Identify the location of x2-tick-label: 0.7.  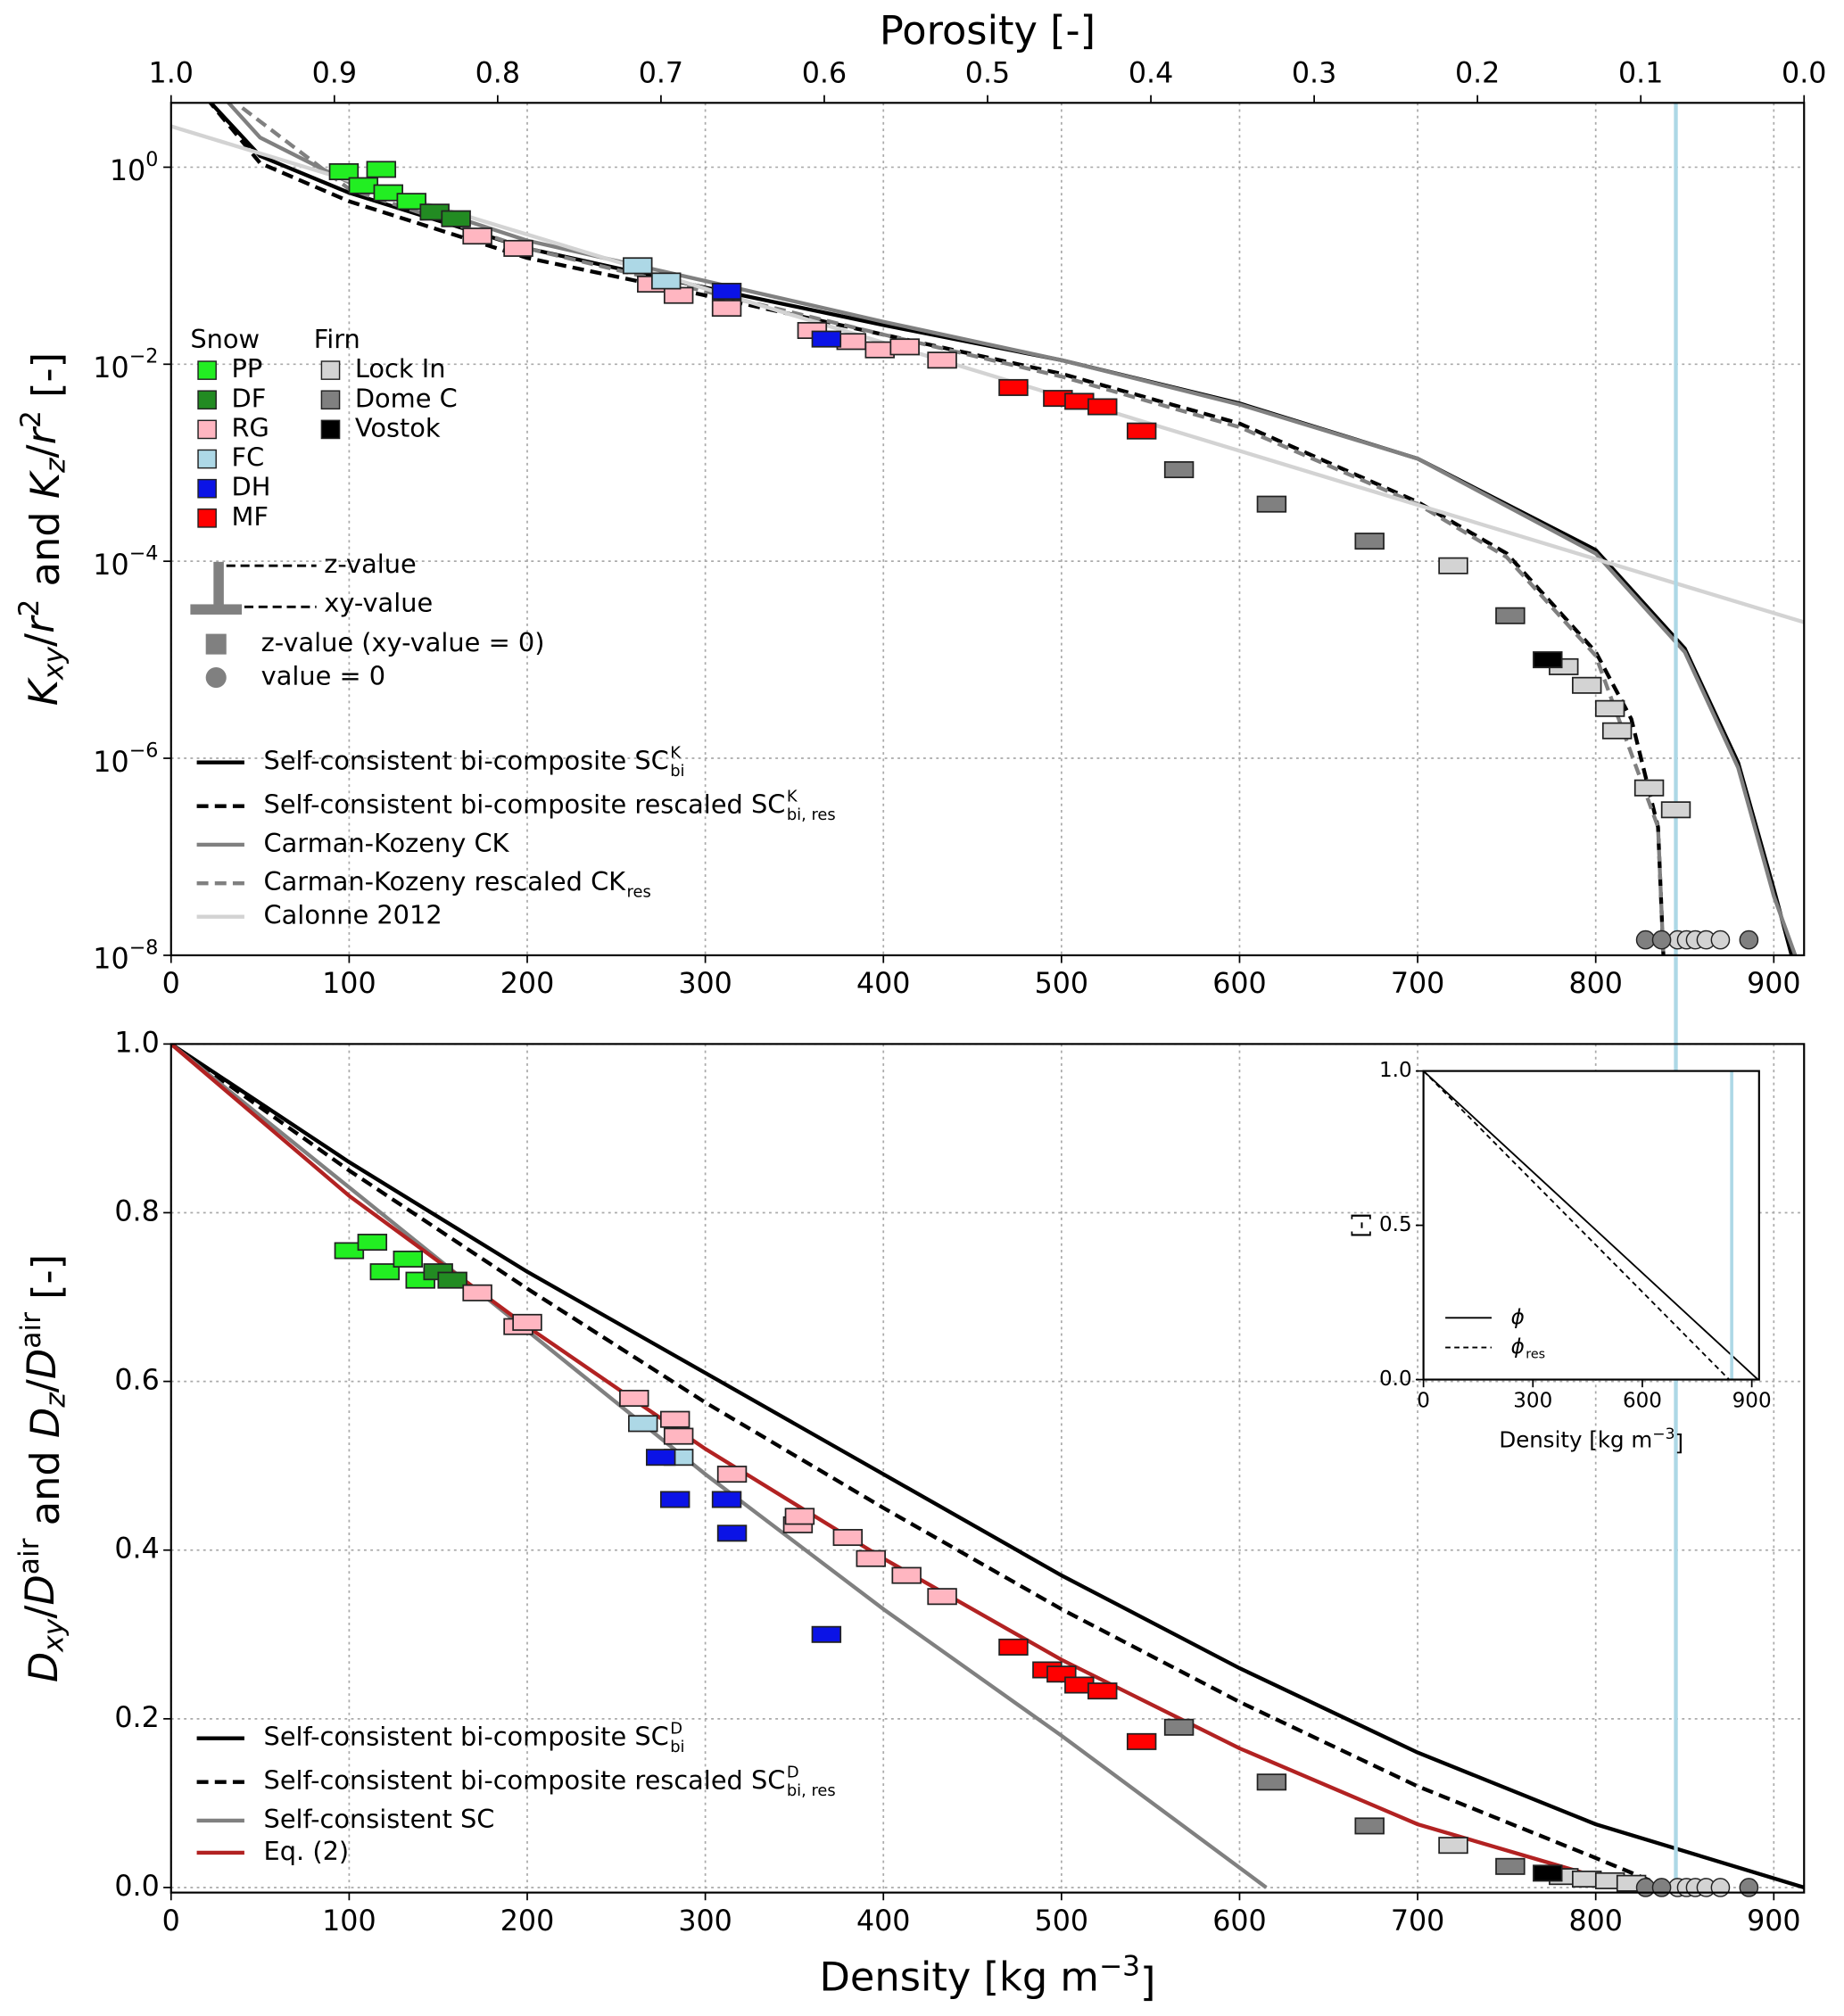
(661, 74).